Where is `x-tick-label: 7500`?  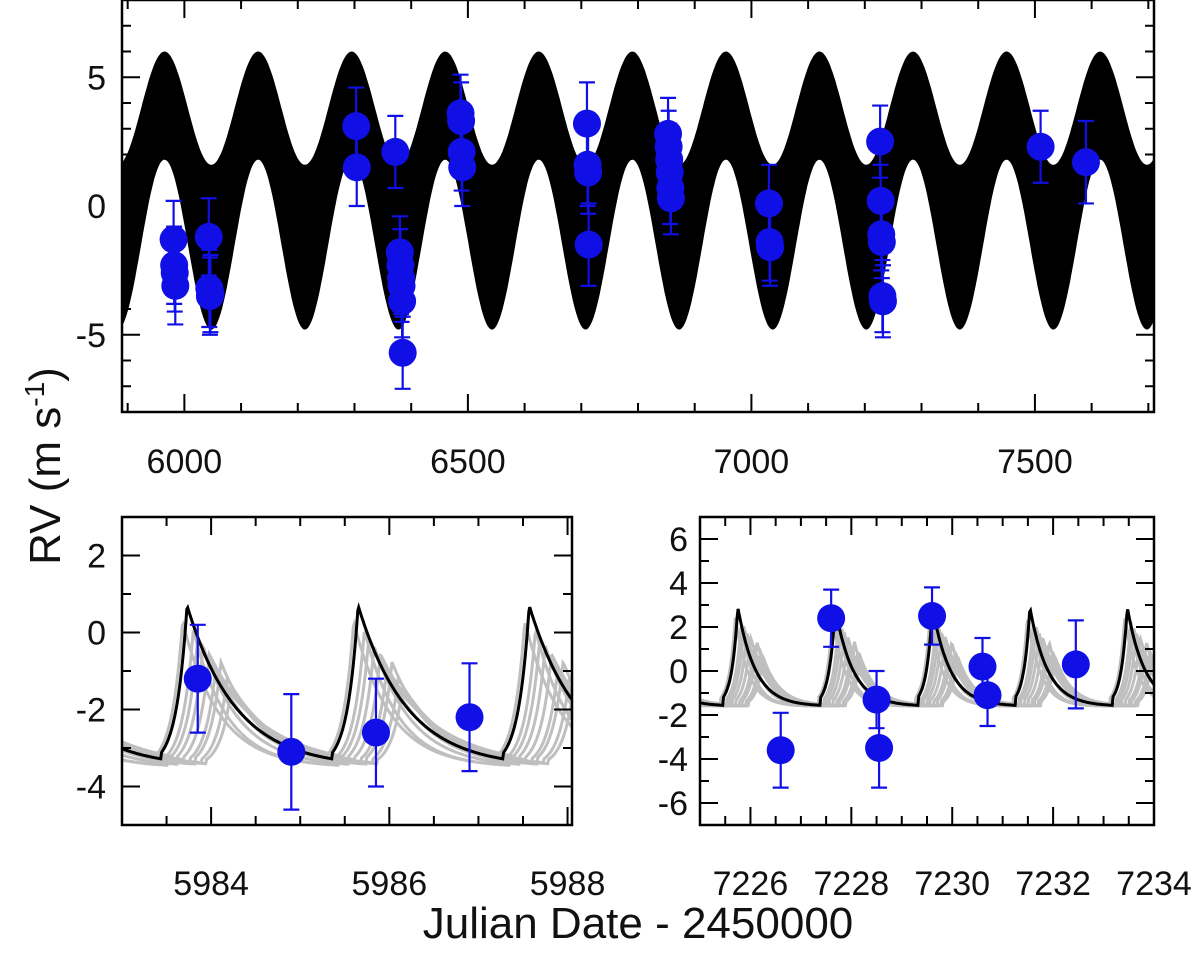
x-tick-label: 7500 is located at coordinates (1035, 462).